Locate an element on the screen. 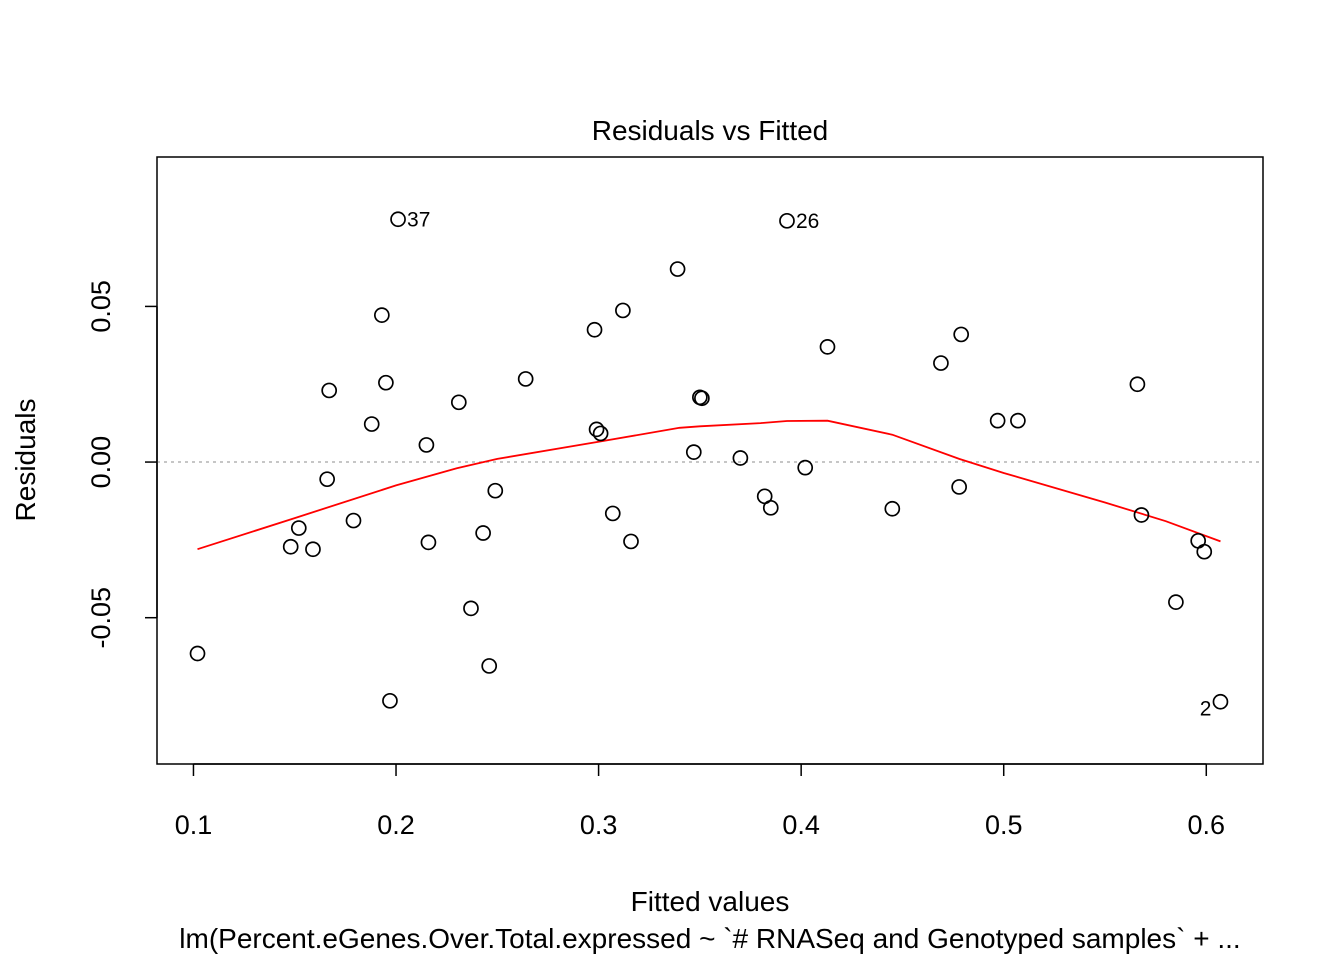  point-label: 2 is located at coordinates (1206, 709).